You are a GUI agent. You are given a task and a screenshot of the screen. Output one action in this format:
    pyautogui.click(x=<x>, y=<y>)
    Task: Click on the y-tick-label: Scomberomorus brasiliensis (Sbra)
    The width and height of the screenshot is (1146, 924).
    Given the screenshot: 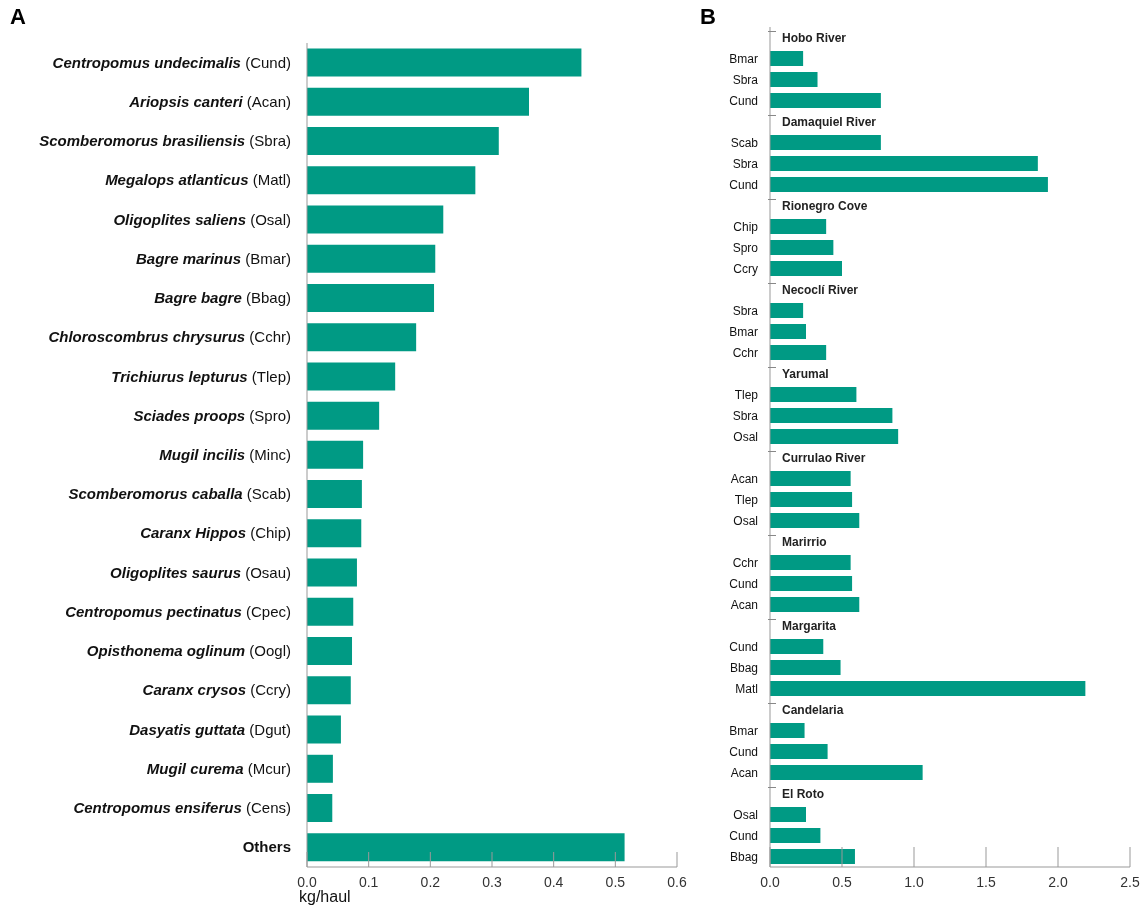 What is the action you would take?
    pyautogui.click(x=165, y=141)
    